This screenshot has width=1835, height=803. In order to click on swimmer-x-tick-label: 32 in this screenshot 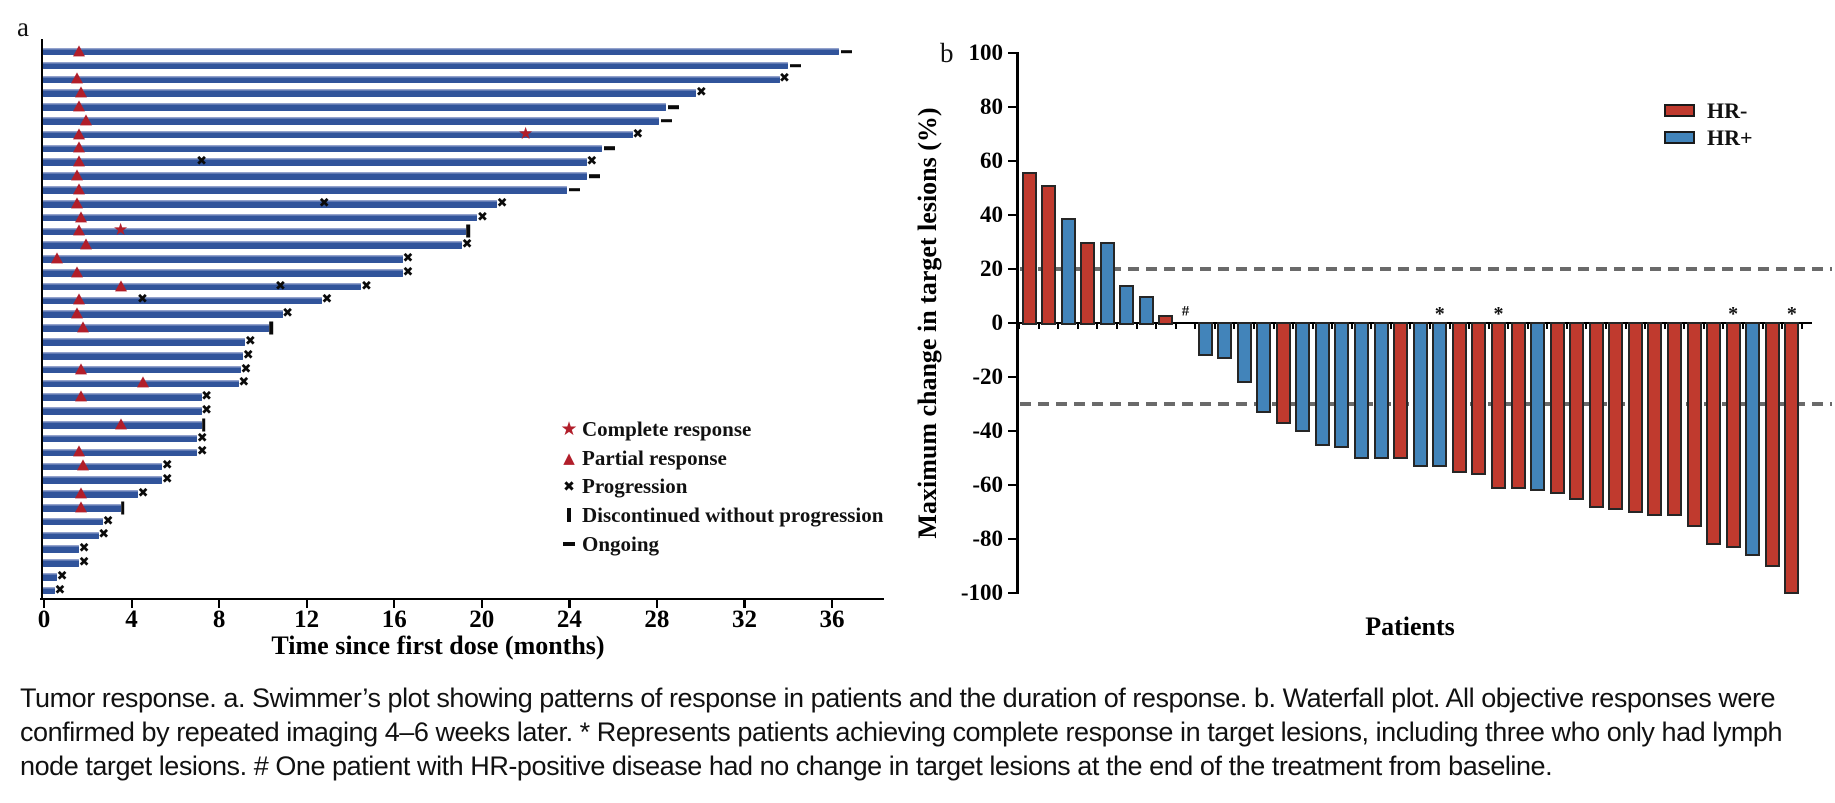, I will do `click(744, 619)`.